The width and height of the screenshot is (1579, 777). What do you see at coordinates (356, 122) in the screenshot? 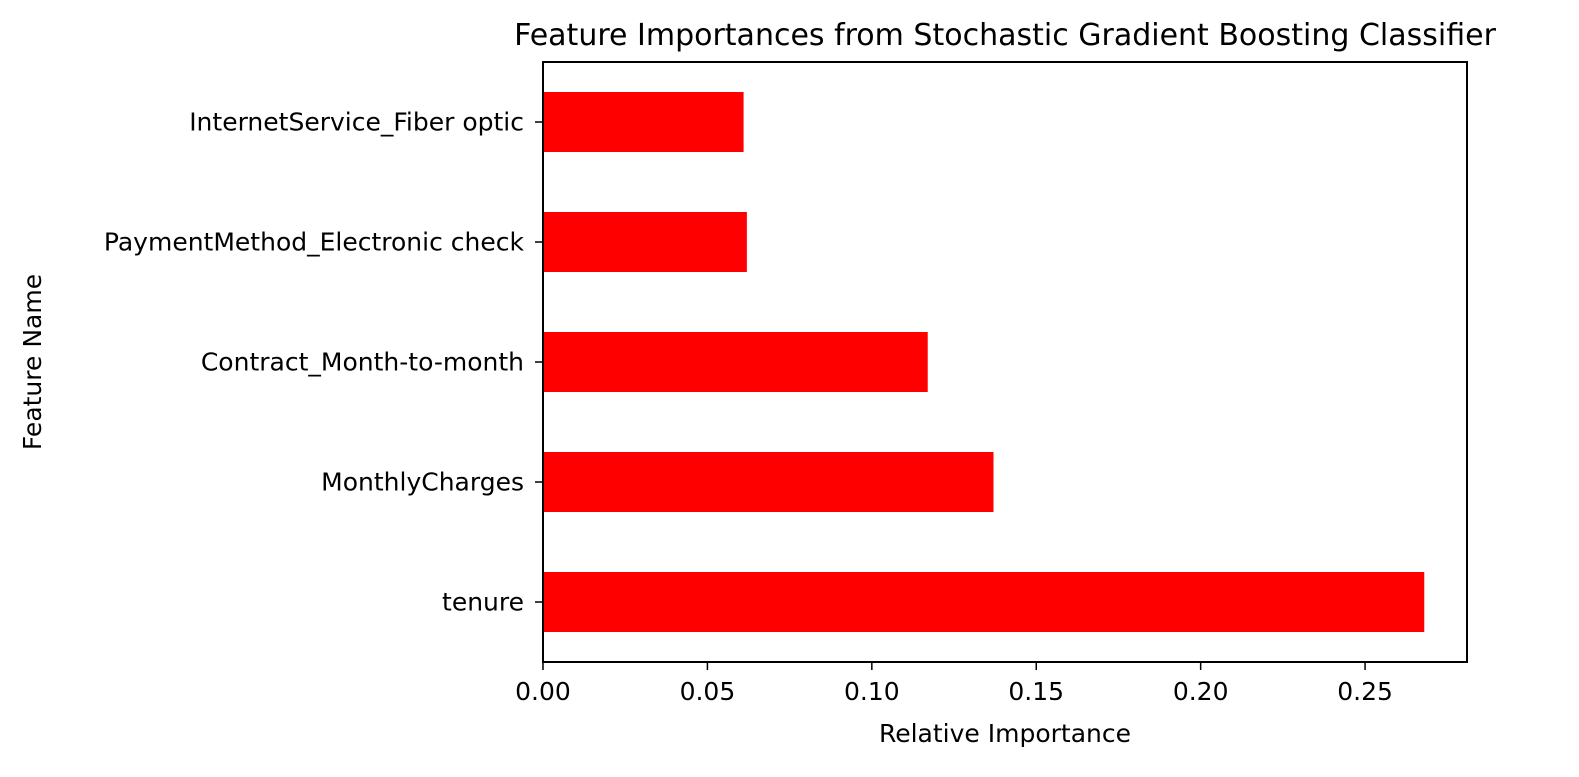
I see `y-tick-label: InternetService_Fiber optic` at bounding box center [356, 122].